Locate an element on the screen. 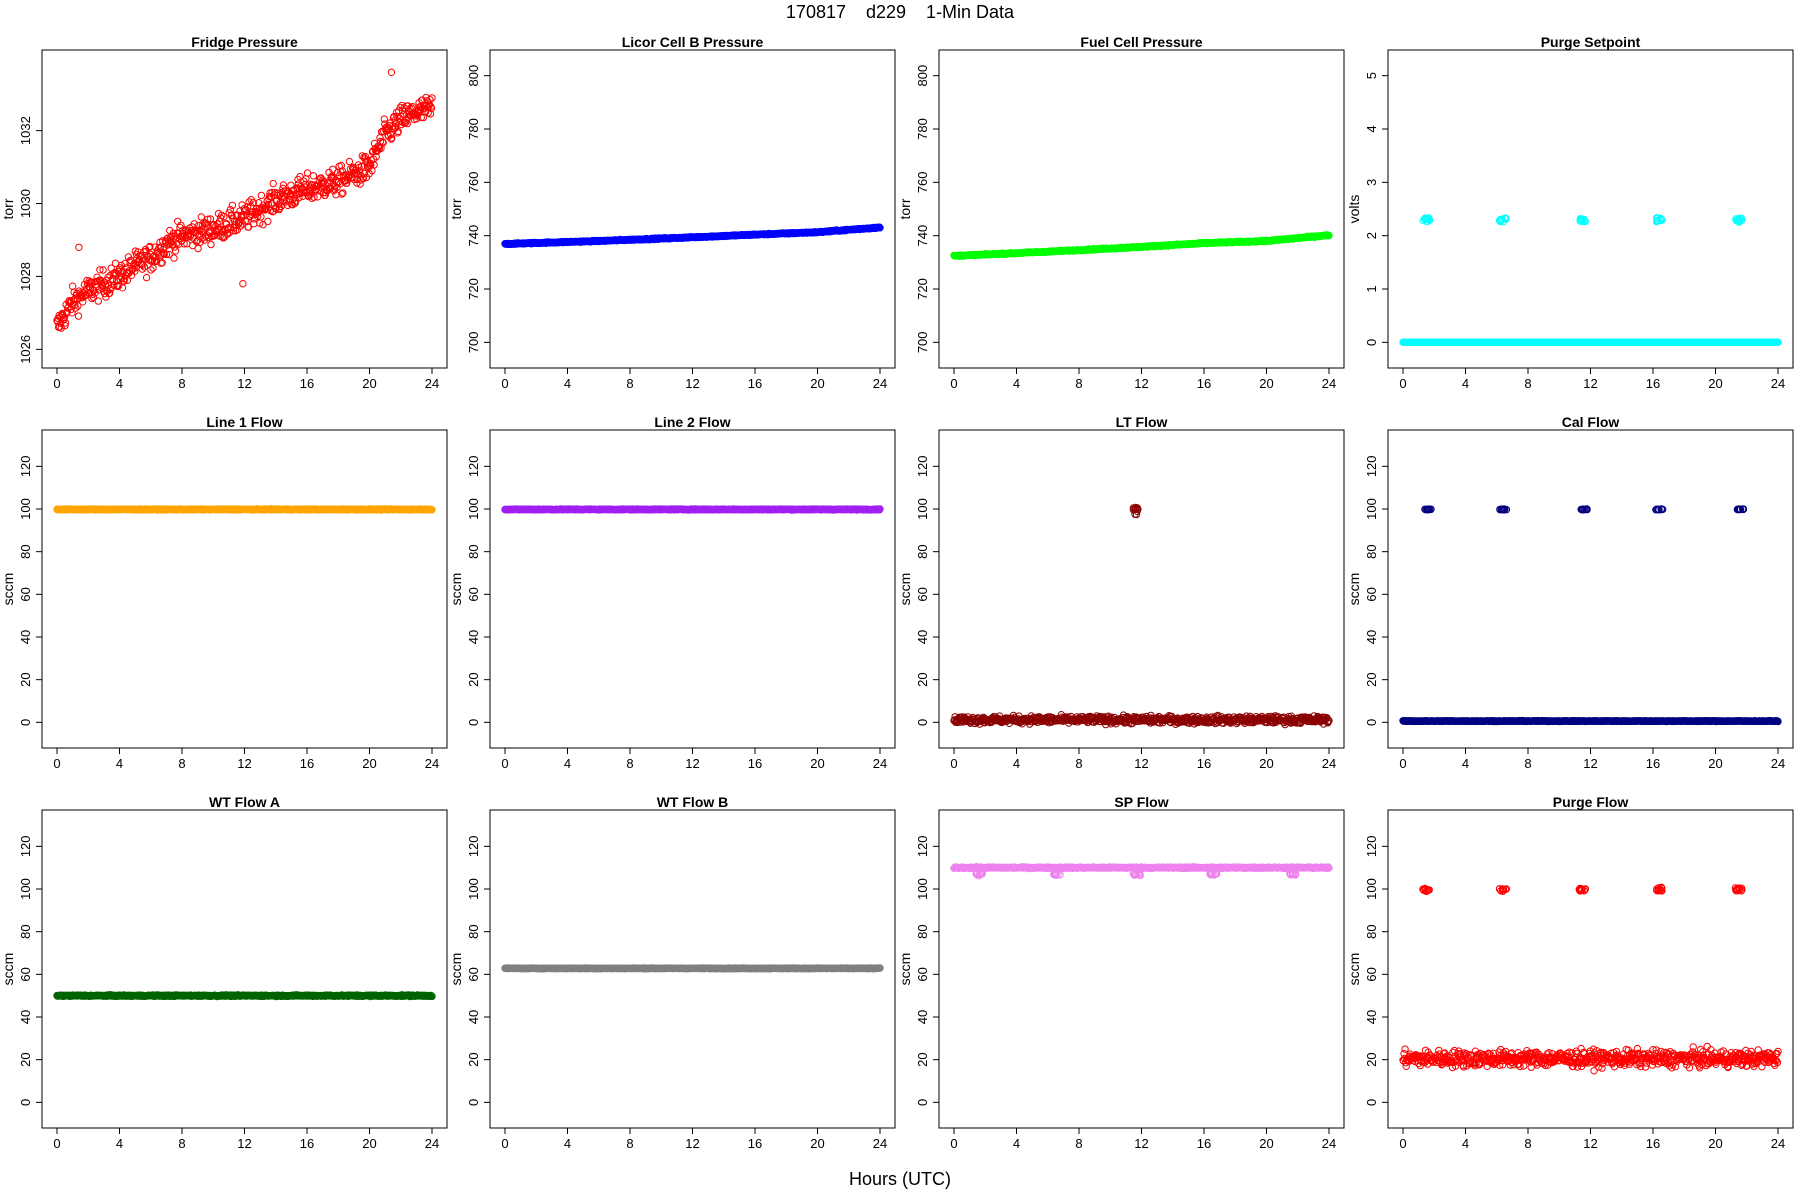 This screenshot has height=1200, width=1800. y-tick-label: 100 is located at coordinates (25, 509).